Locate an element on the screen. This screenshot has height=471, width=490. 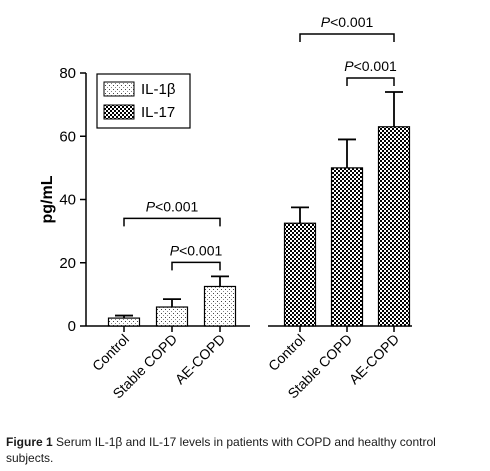
caption-label: Figure 1 is located at coordinates (29, 442).